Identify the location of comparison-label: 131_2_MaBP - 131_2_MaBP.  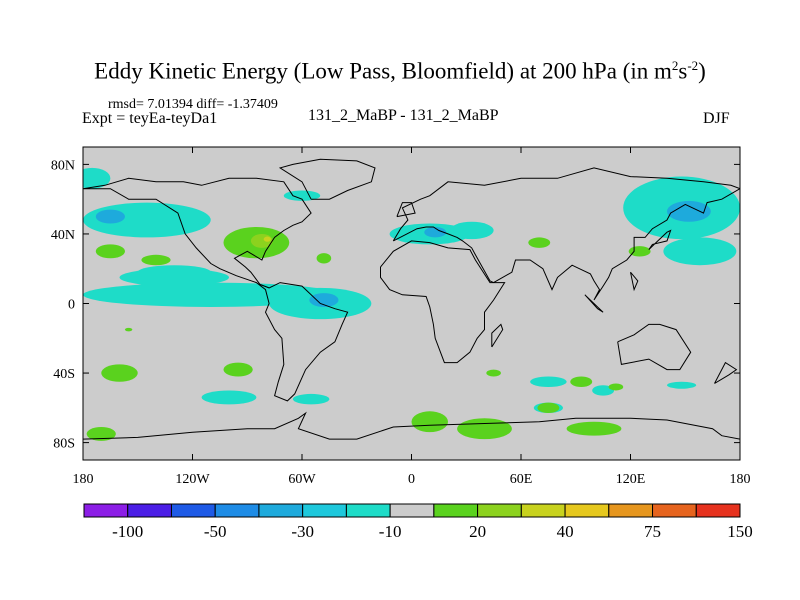
(403, 115).